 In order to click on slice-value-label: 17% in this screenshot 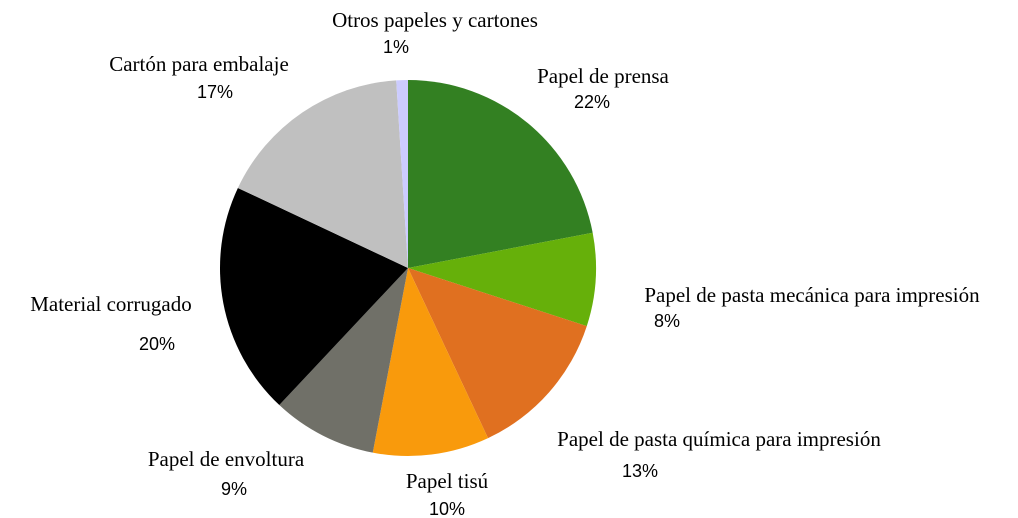, I will do `click(215, 92)`.